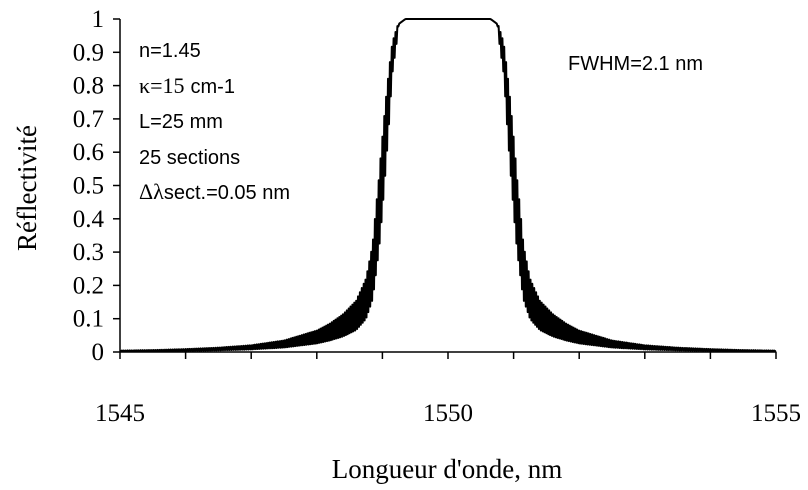  I want to click on x-tick-label: 1555, so click(776, 413).